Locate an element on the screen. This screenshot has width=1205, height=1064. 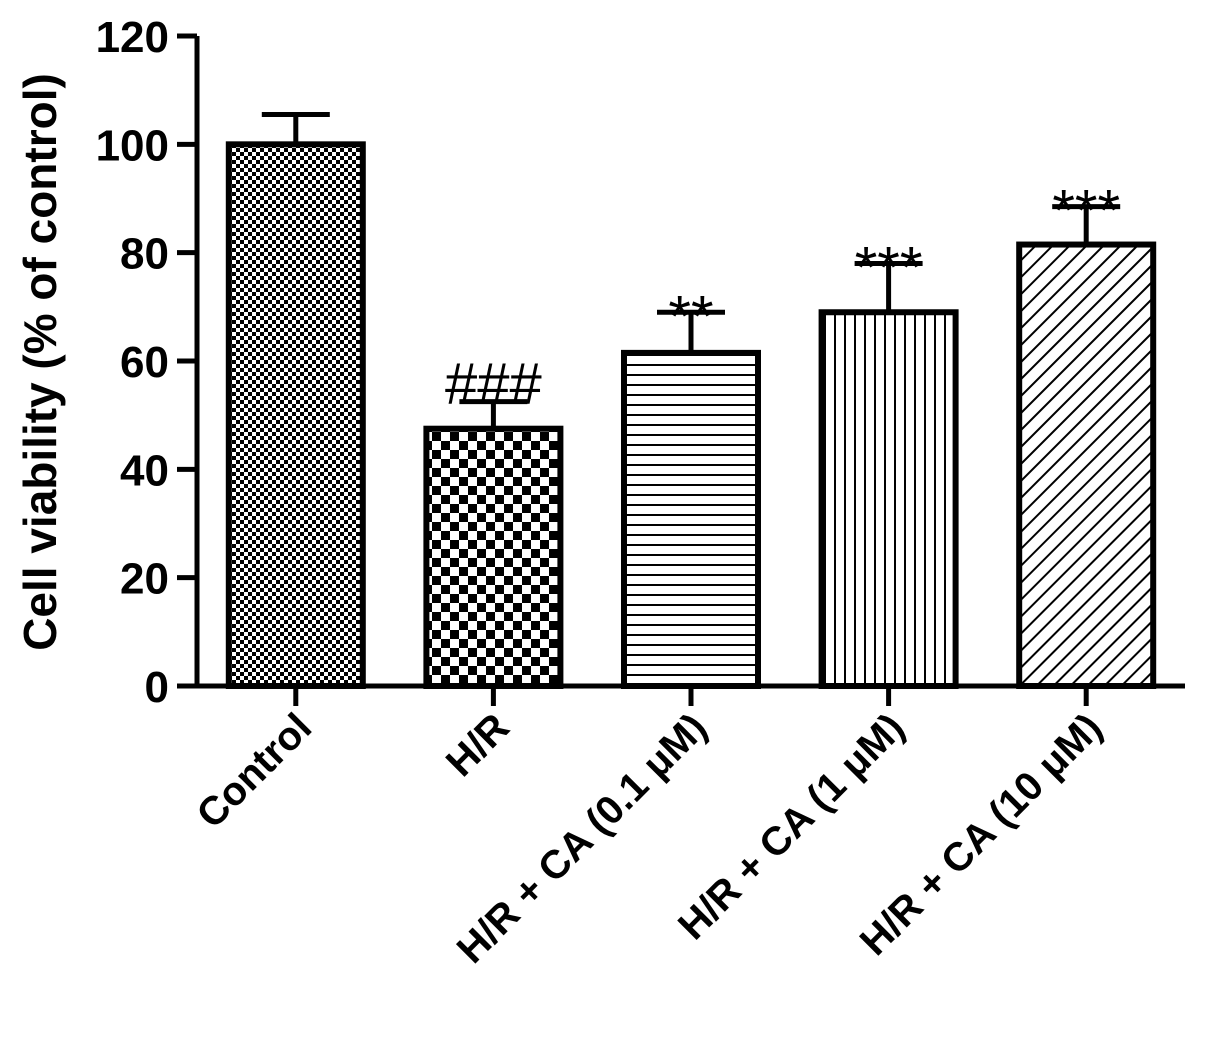
y-tick-label: 20 is located at coordinates (144, 579).